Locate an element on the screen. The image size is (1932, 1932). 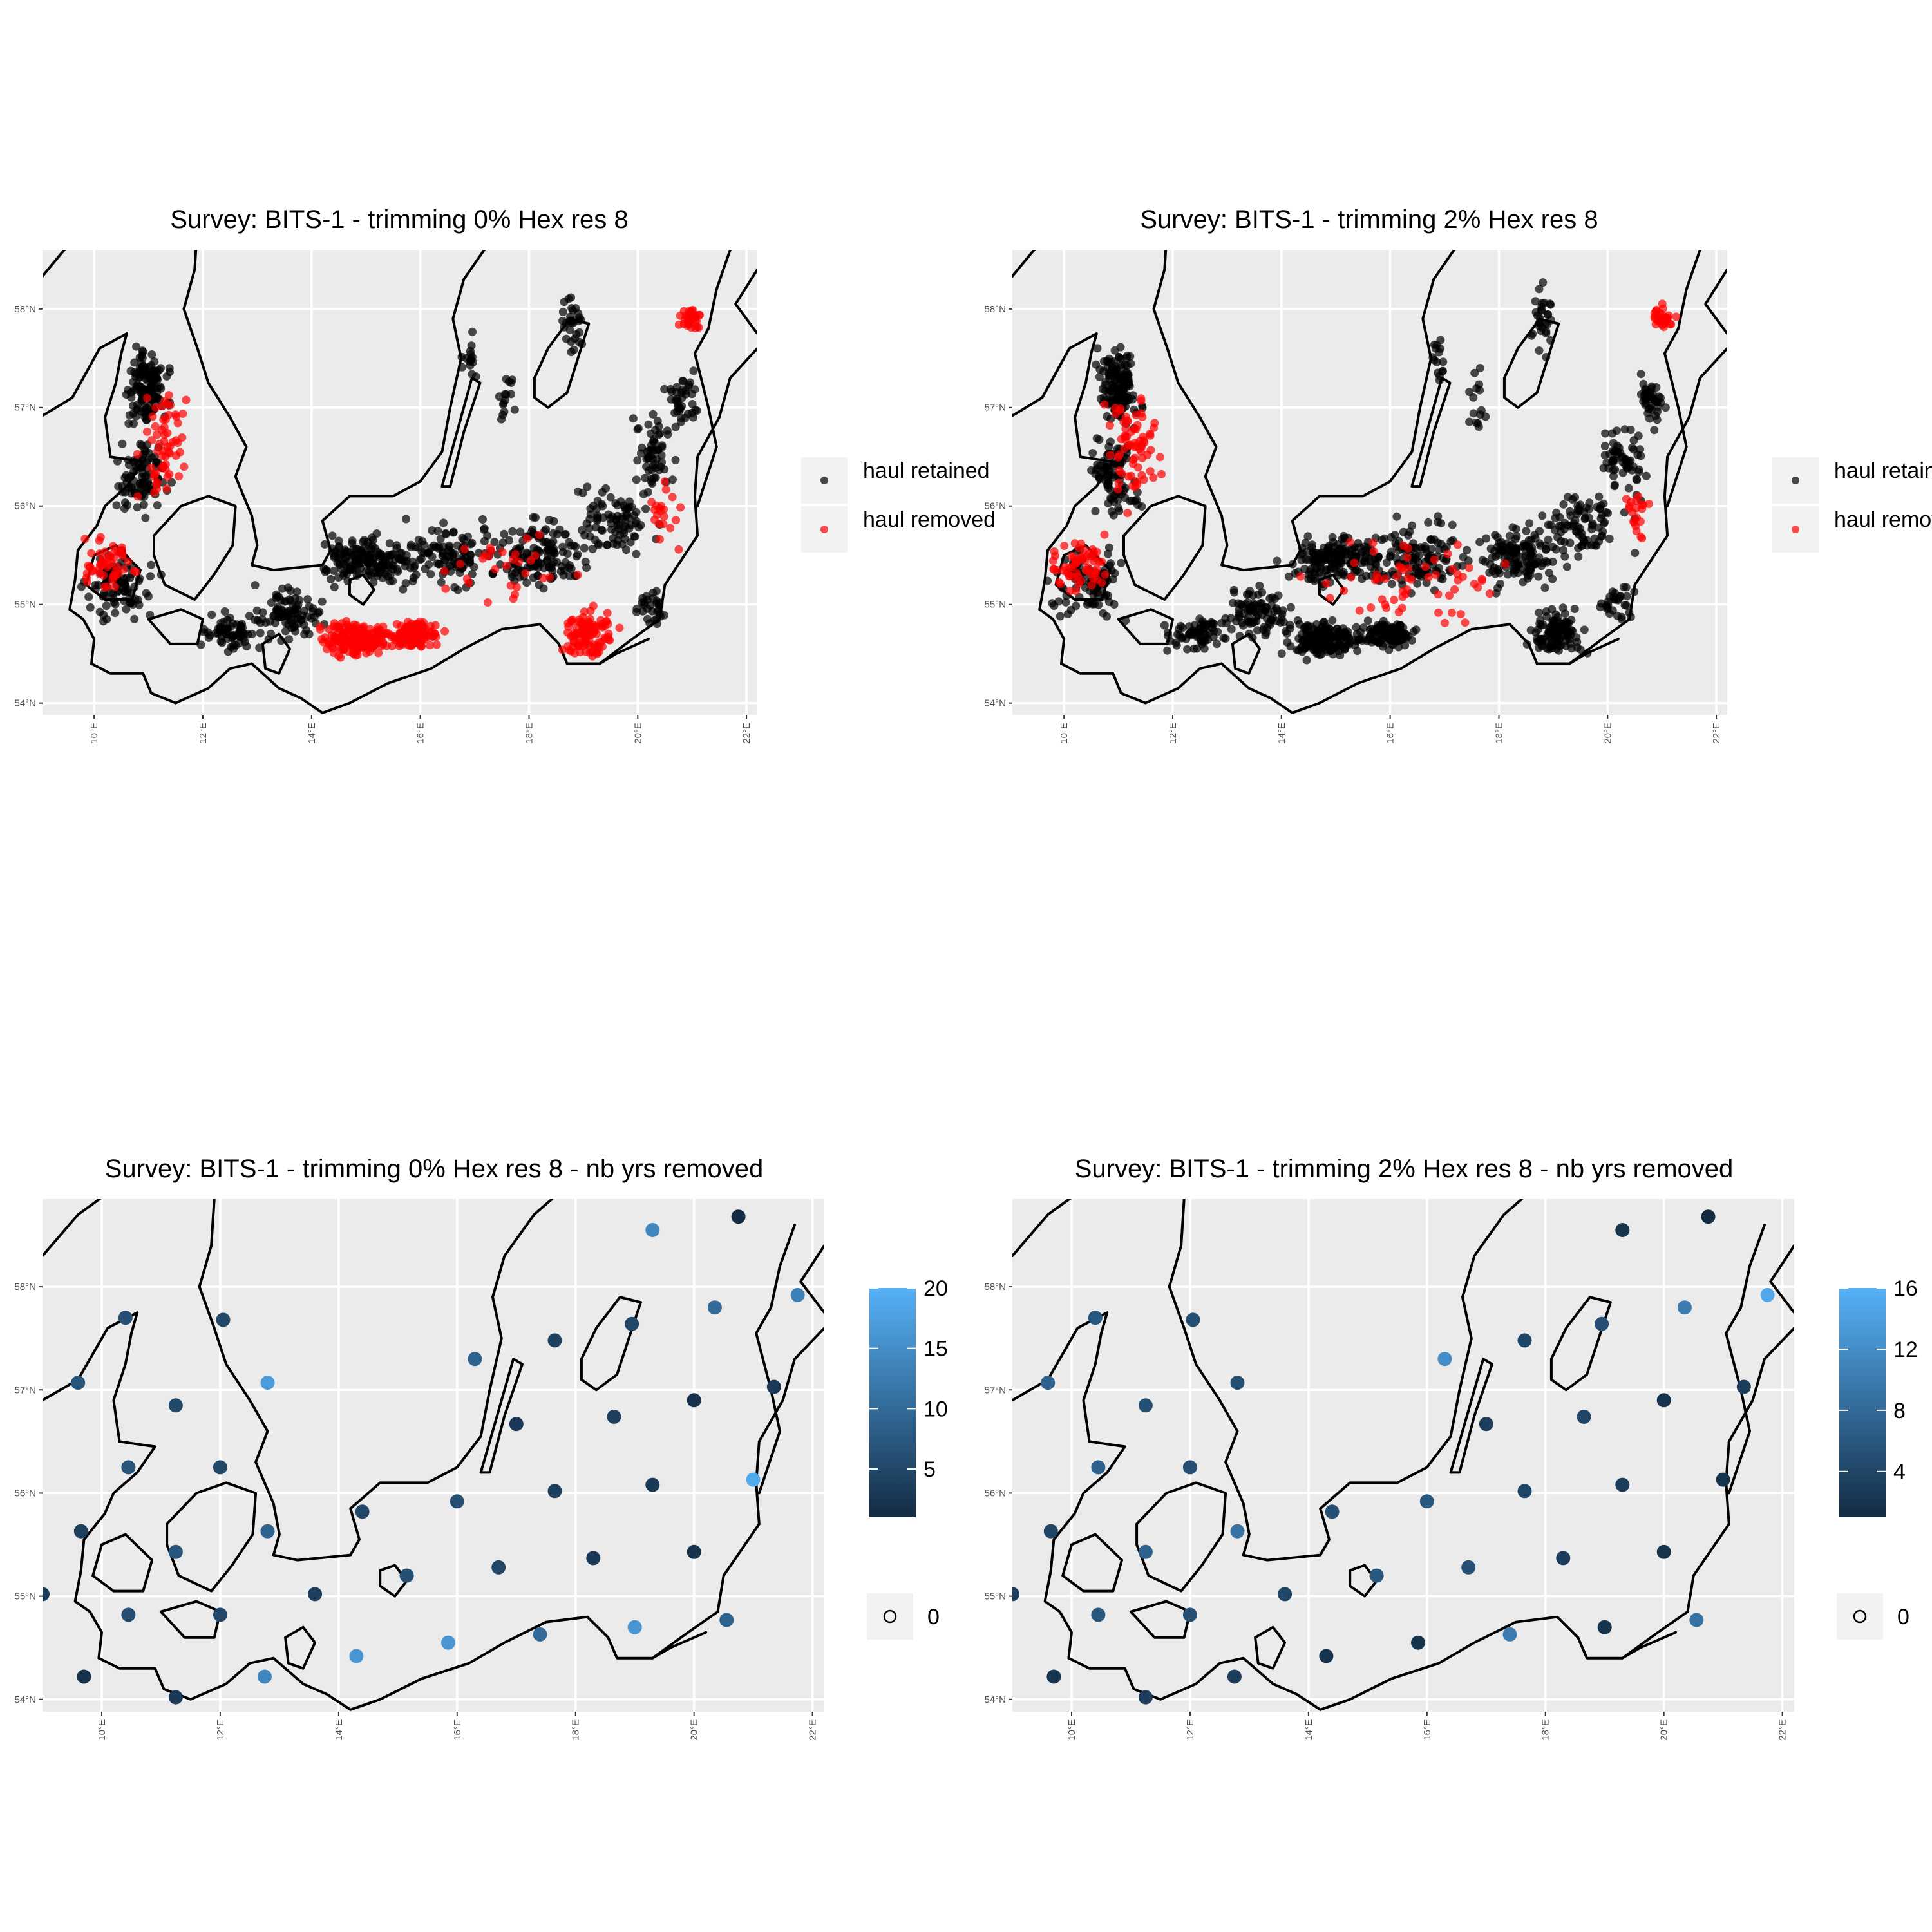
x-tick-label: 18°E is located at coordinates (1545, 1730).